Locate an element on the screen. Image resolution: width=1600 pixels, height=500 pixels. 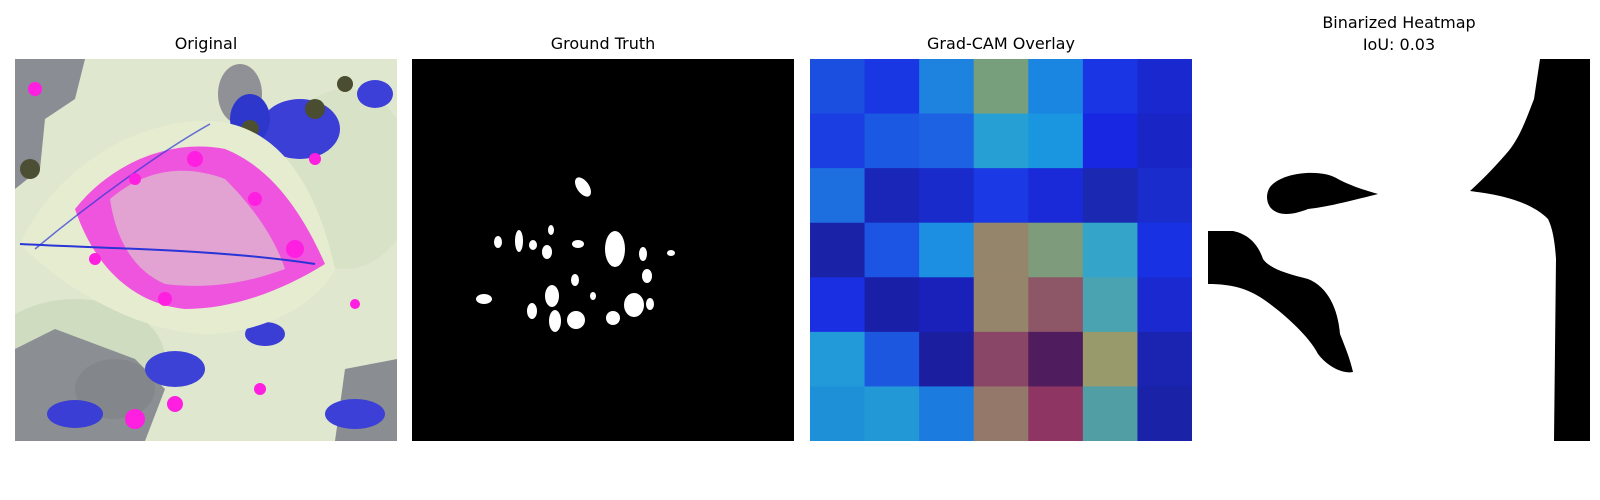
panel-title-original: Original is located at coordinates (206, 43).